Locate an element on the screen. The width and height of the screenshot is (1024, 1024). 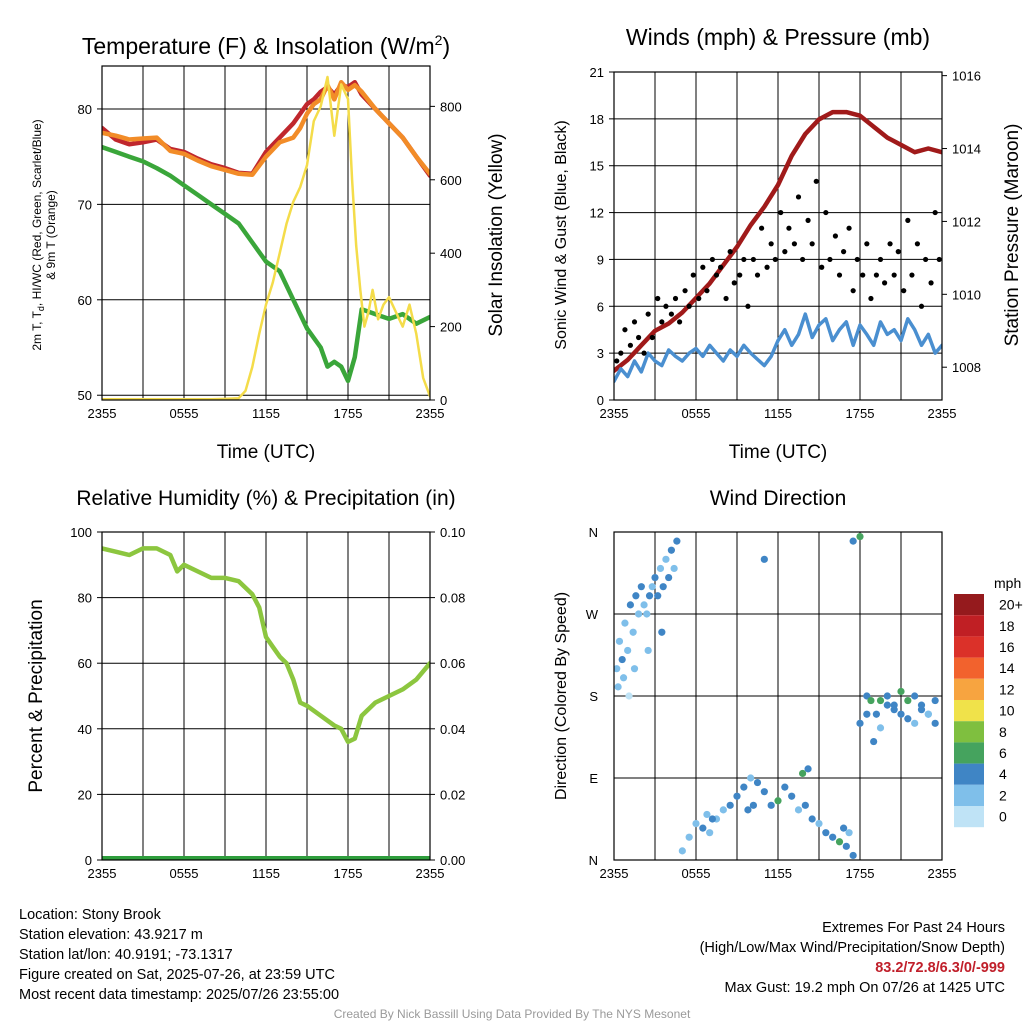
y-tick-label: 15 is located at coordinates (597, 166).